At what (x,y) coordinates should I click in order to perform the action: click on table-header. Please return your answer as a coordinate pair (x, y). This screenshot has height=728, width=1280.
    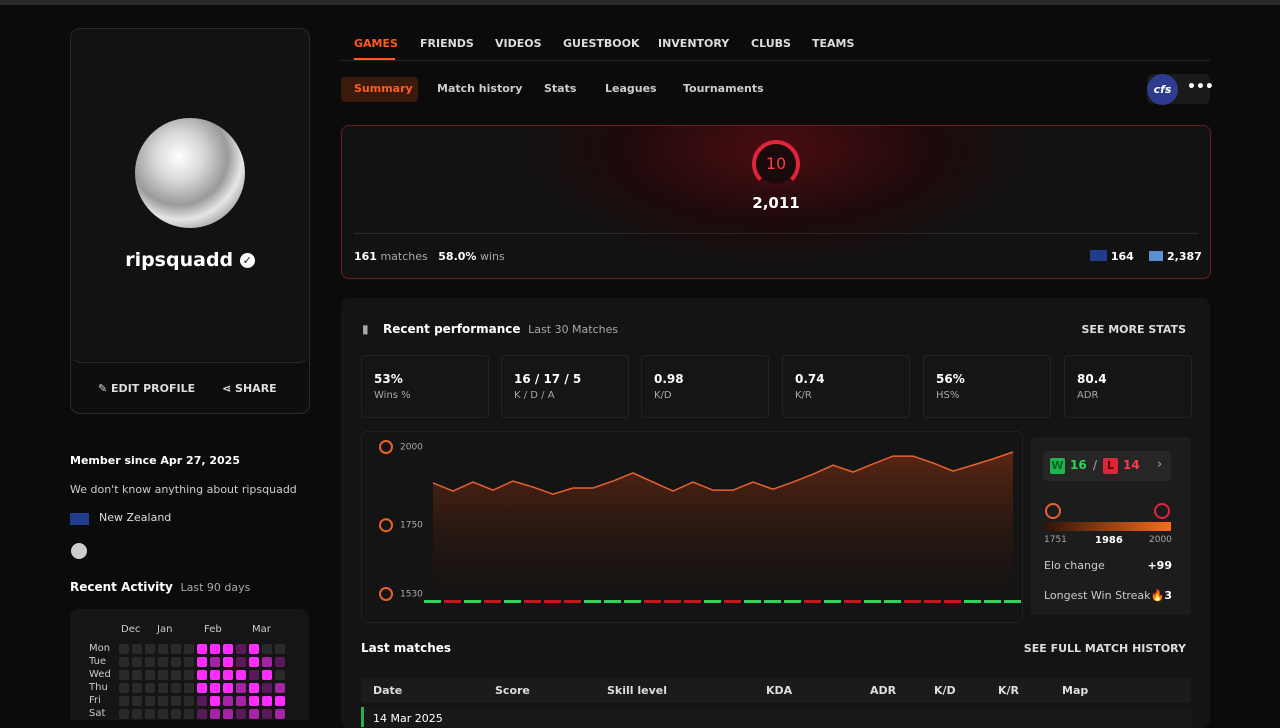
    Looking at the image, I should click on (776, 690).